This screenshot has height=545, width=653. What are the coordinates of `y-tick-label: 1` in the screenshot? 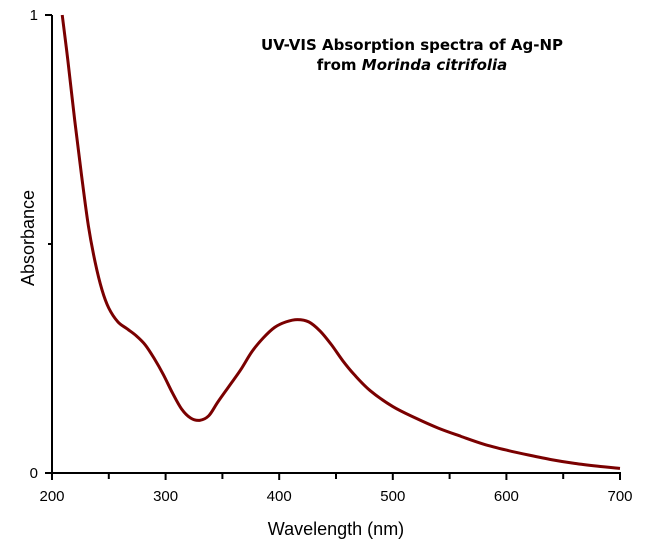 It's located at (34, 15).